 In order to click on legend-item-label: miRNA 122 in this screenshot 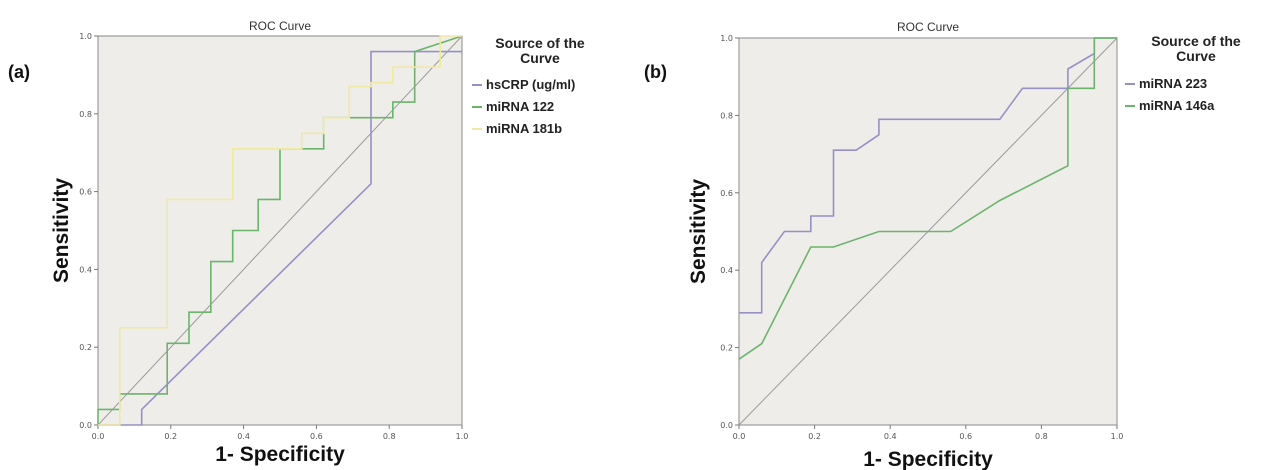, I will do `click(520, 106)`.